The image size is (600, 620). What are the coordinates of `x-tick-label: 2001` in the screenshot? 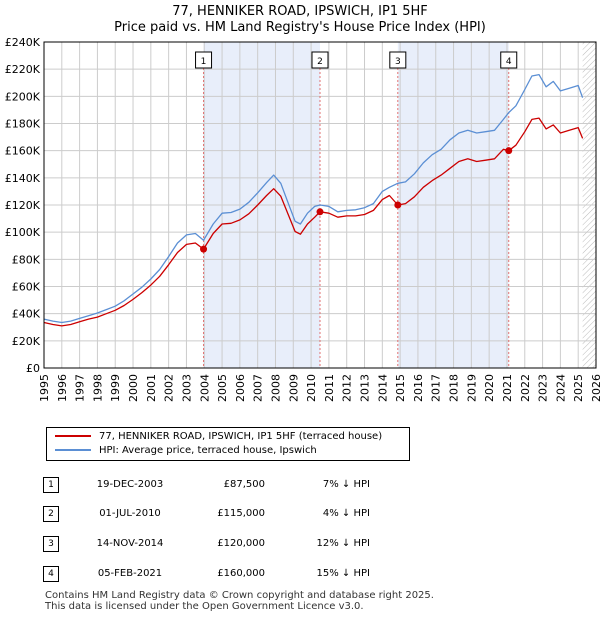 It's located at (151, 388).